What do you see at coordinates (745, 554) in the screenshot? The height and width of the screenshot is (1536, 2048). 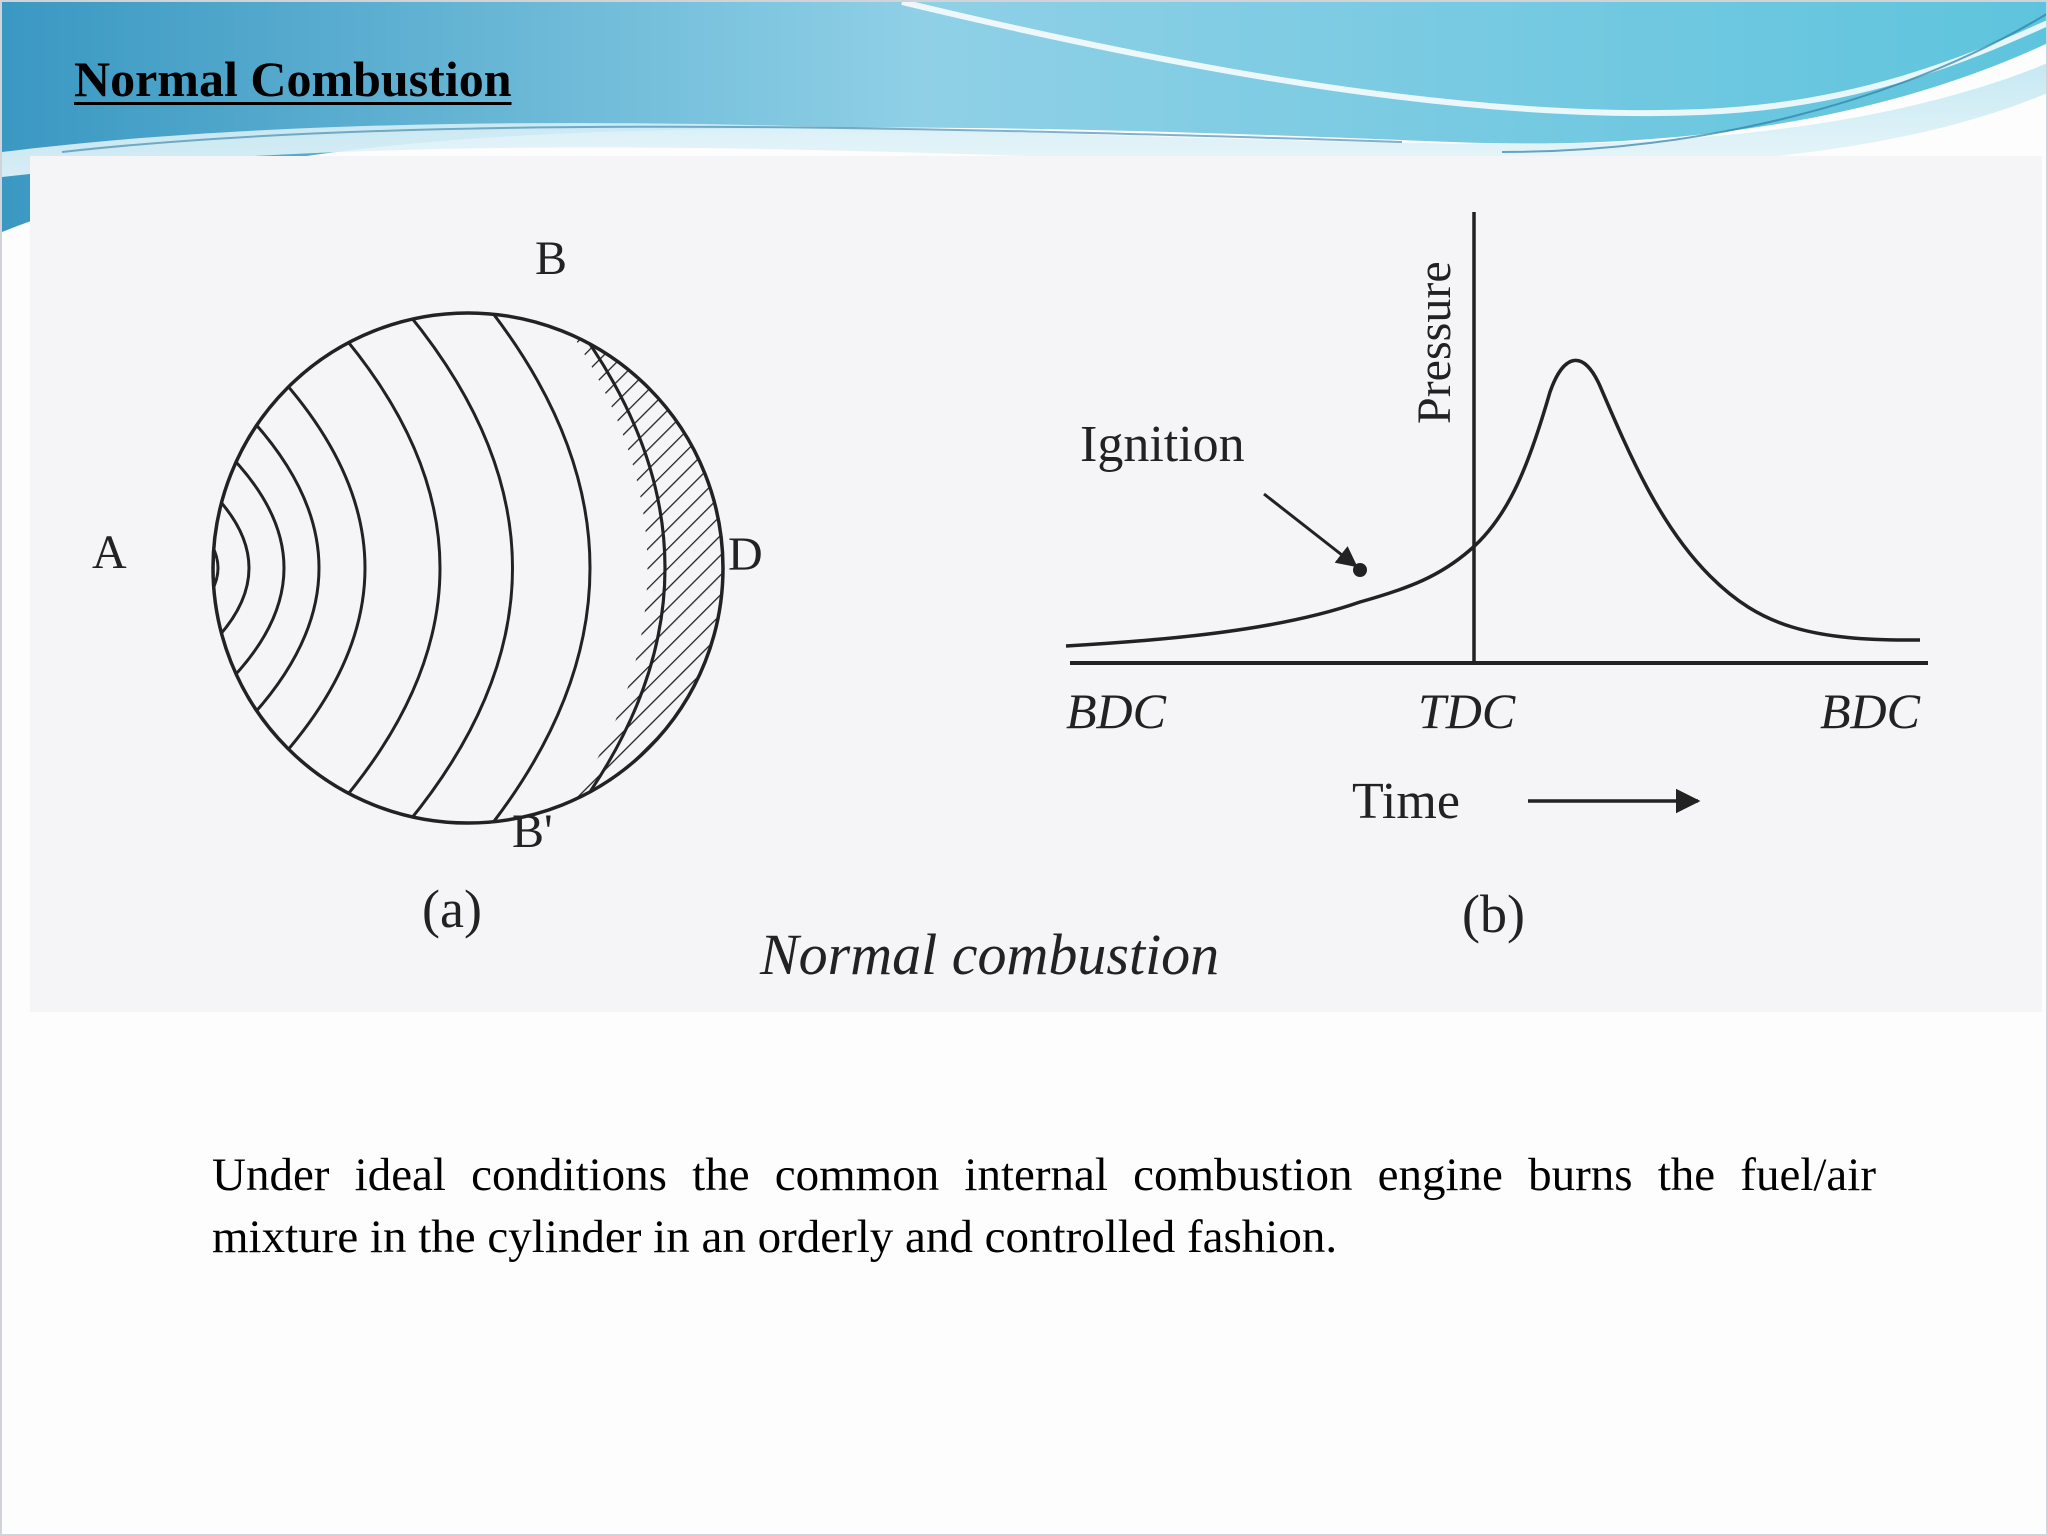 I see `point-label-d: D` at bounding box center [745, 554].